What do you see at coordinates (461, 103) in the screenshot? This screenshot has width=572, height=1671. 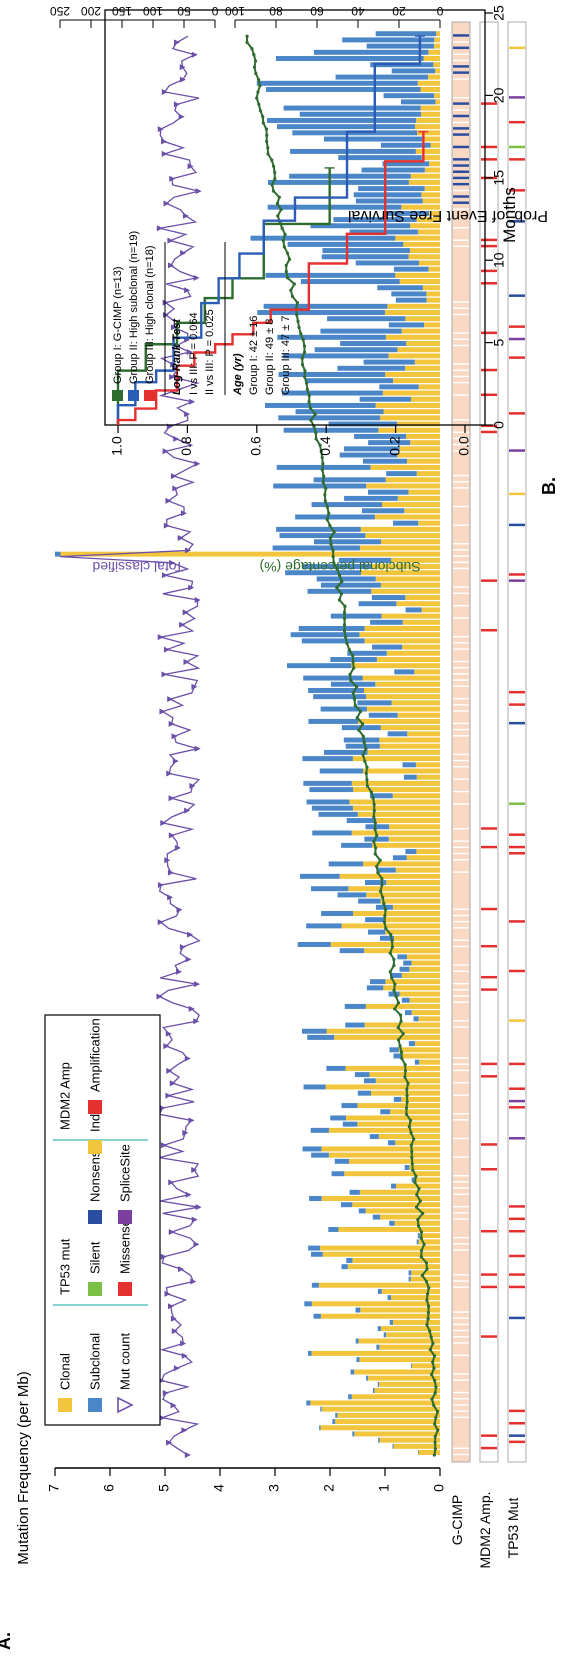 I see `gcimp-mark` at bounding box center [461, 103].